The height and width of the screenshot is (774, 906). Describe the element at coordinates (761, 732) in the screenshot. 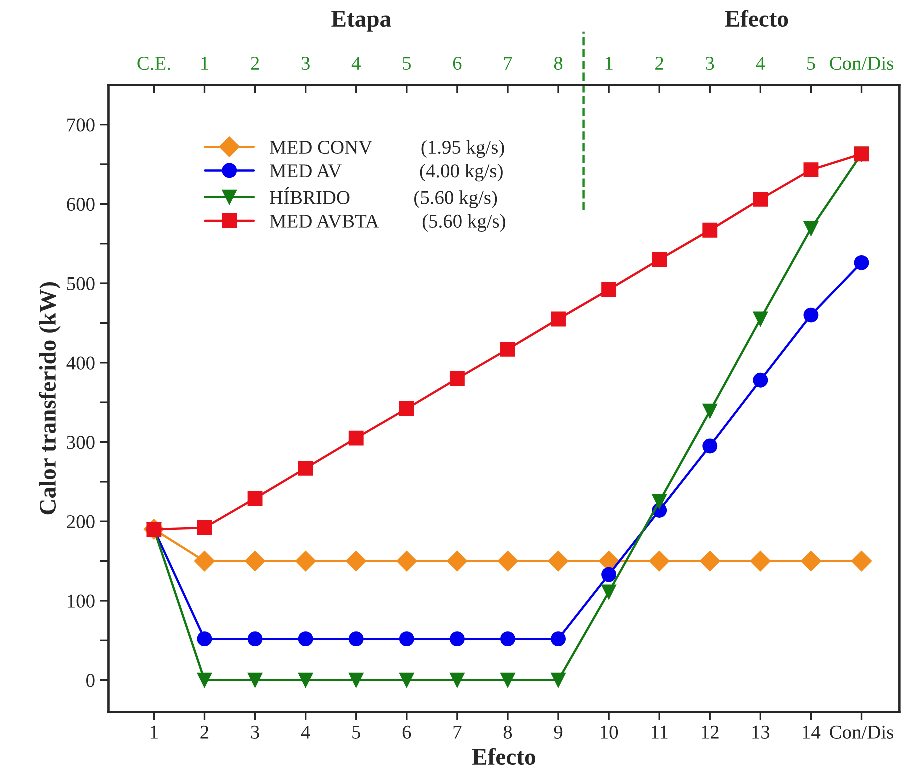

I see `x-tick-label: 13` at that location.